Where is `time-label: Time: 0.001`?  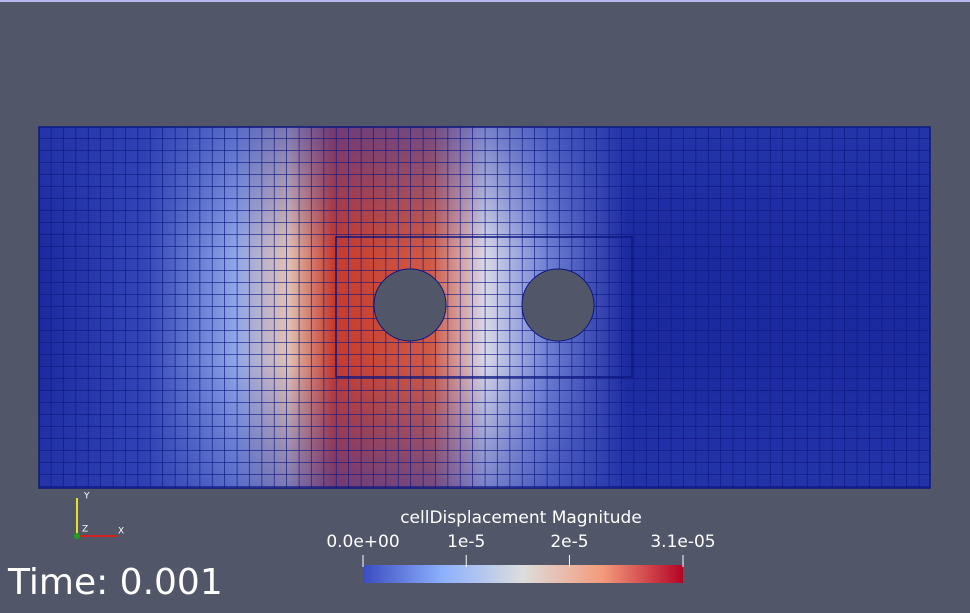
time-label: Time: 0.001 is located at coordinates (115, 582).